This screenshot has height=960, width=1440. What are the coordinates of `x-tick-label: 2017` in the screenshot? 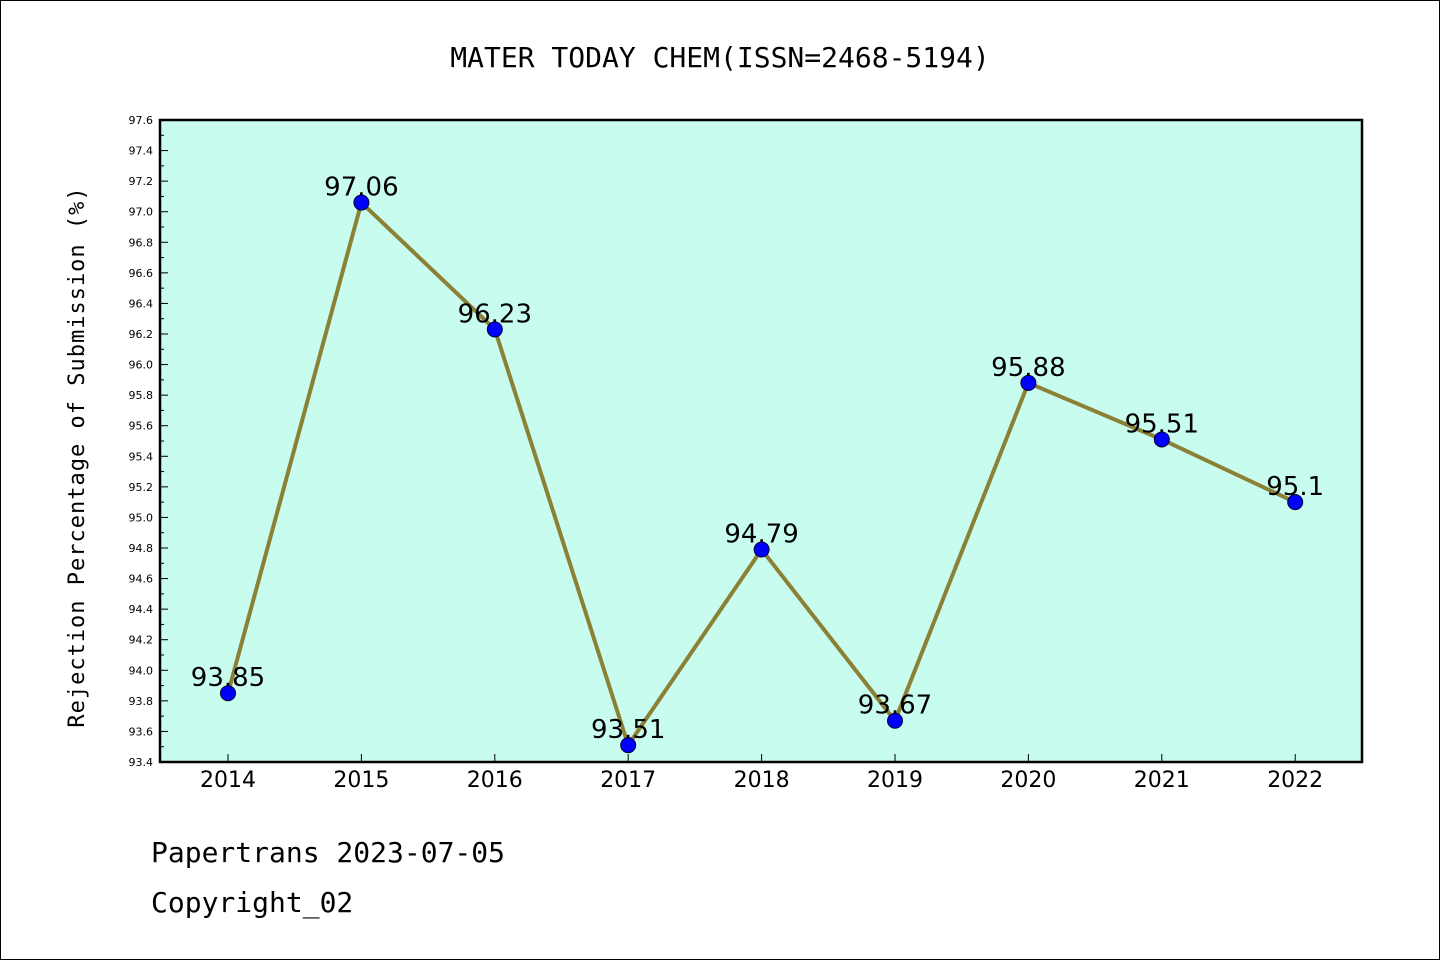 It's located at (628, 780).